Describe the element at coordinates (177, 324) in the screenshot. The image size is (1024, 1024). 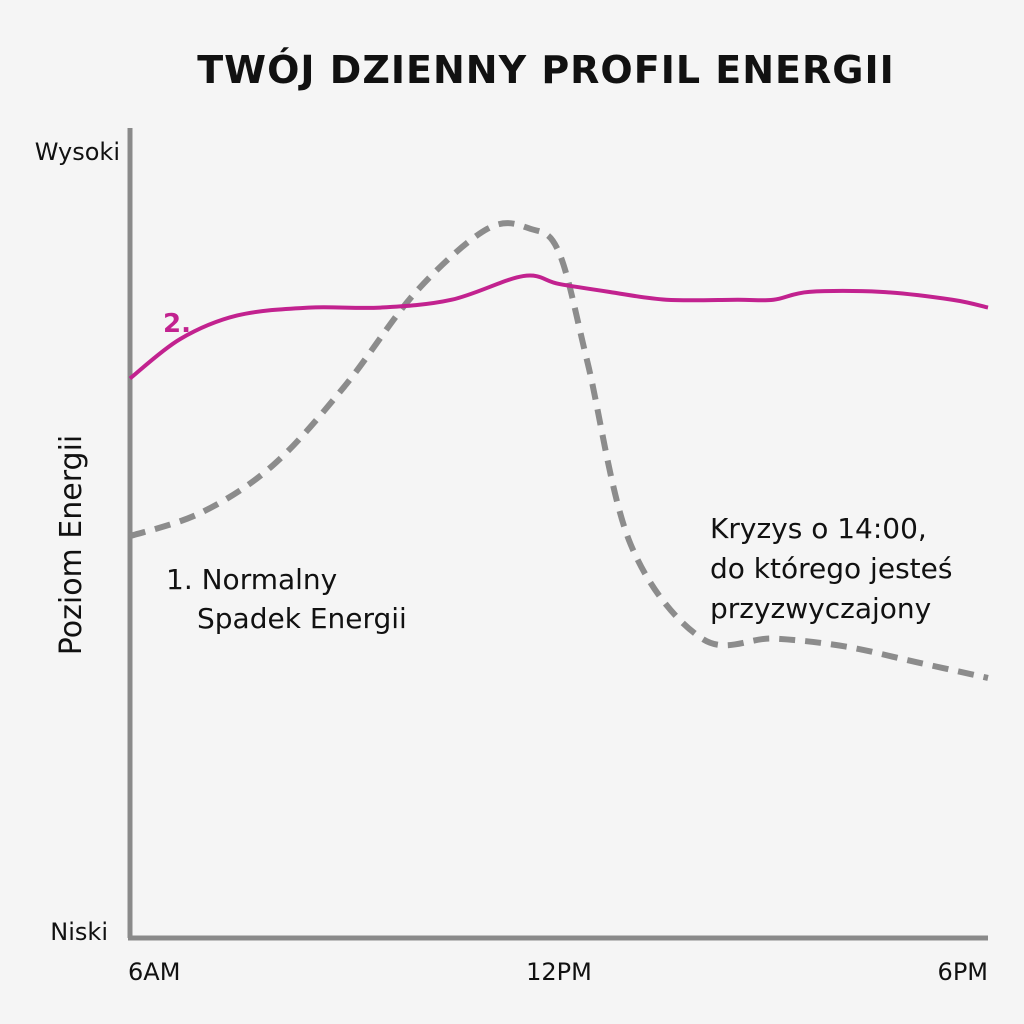
I see `series-2-label: 2.` at that location.